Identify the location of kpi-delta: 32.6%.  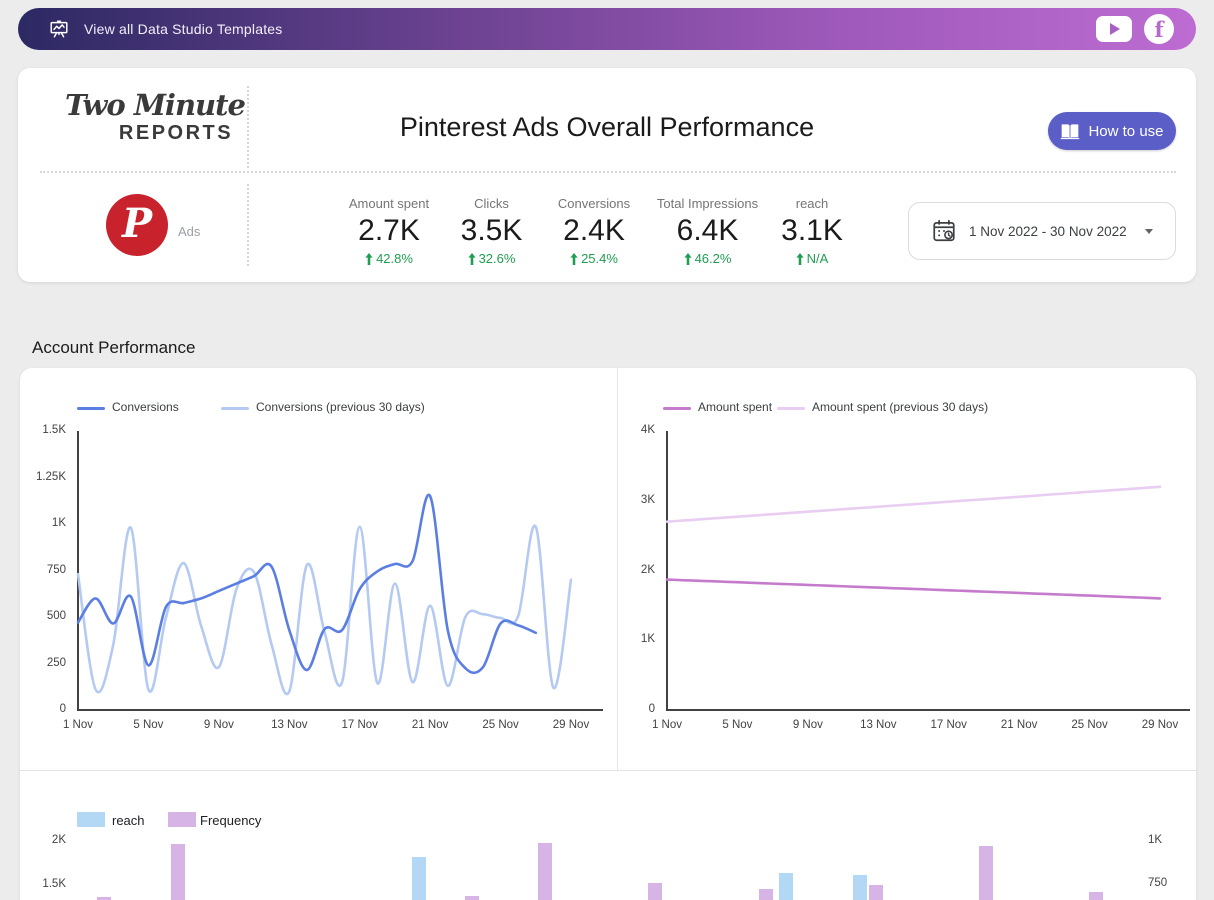
(491, 259).